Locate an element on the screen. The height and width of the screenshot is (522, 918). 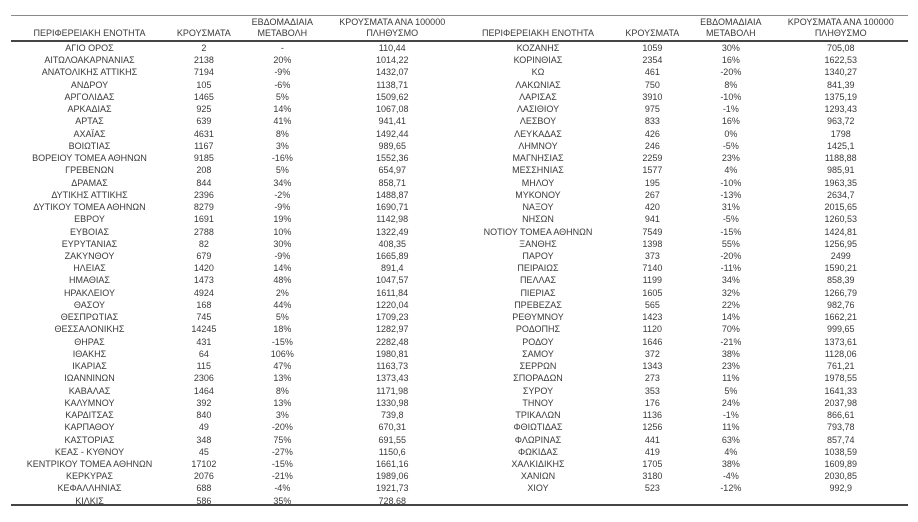
cases-cell: 246 is located at coordinates (652, 145).